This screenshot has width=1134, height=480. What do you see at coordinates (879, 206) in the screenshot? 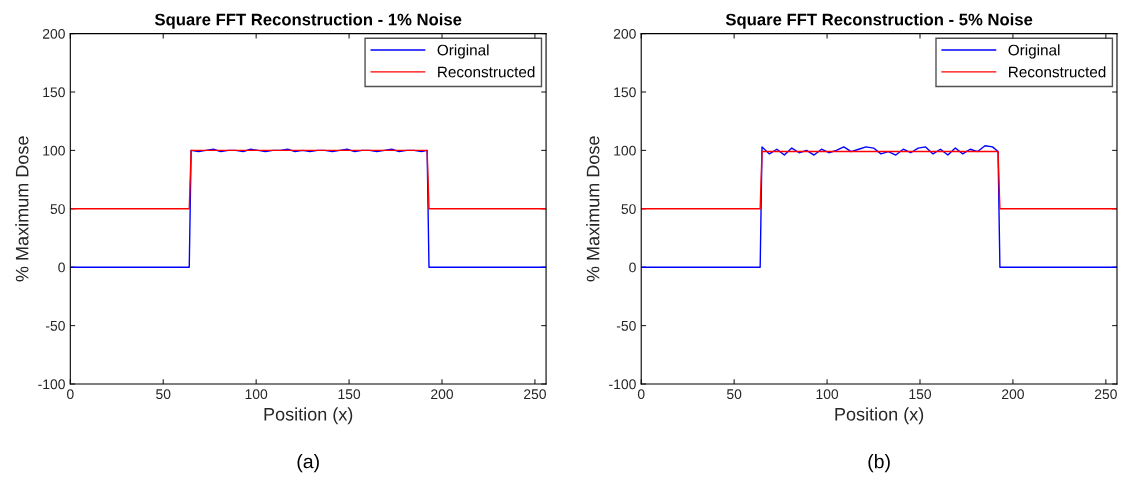
I see `line-series` at bounding box center [879, 206].